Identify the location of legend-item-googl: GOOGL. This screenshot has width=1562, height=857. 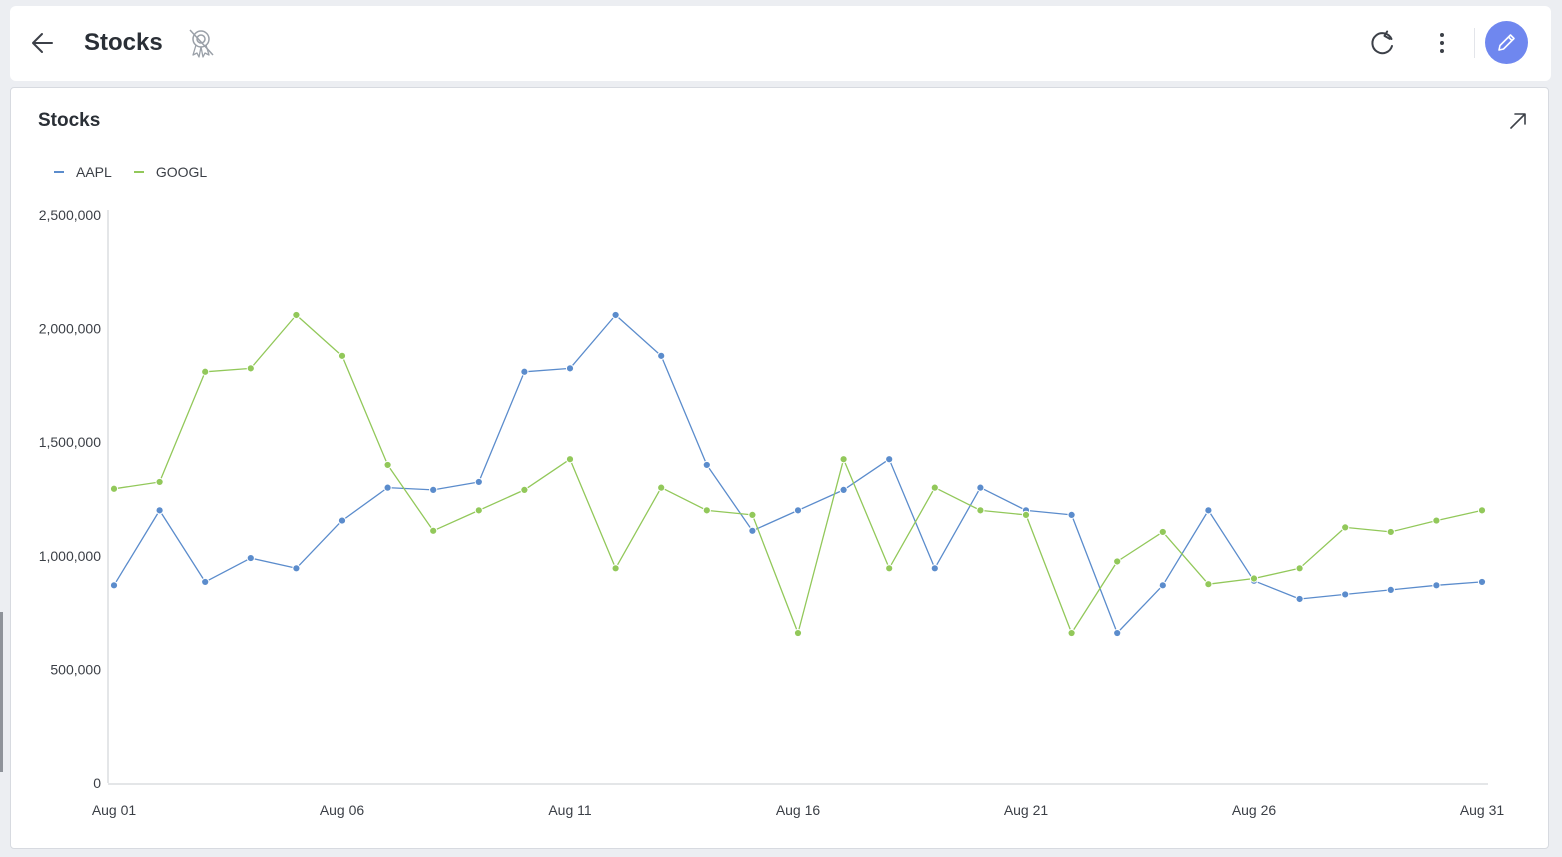
(170, 172).